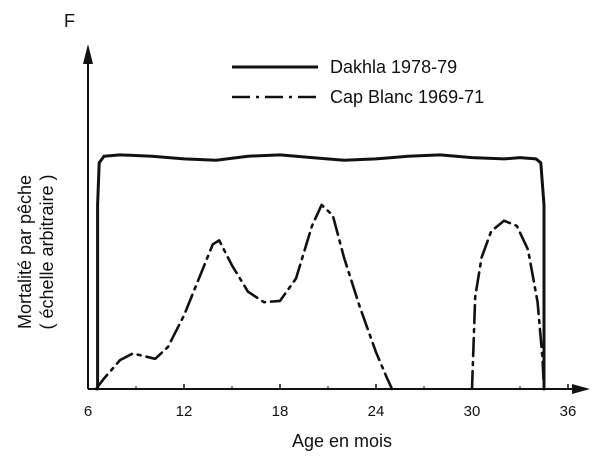  I want to click on chart-legend: Dakhla 1978-79 Cap Blanc 1969-71, so click(358, 82).